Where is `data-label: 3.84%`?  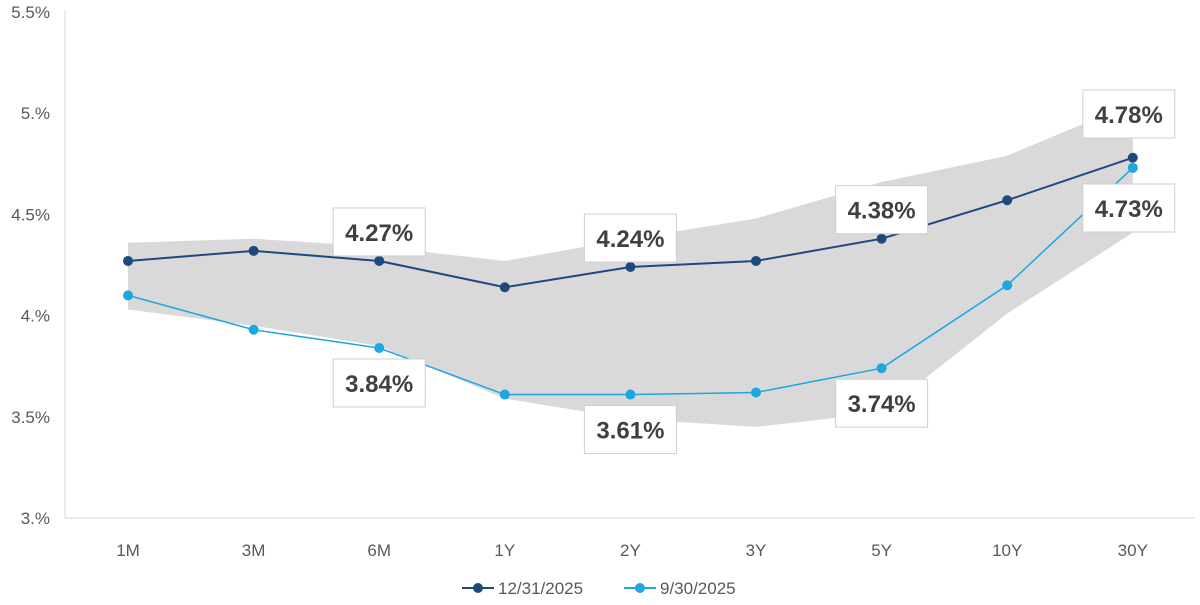
data-label: 3.84% is located at coordinates (379, 383).